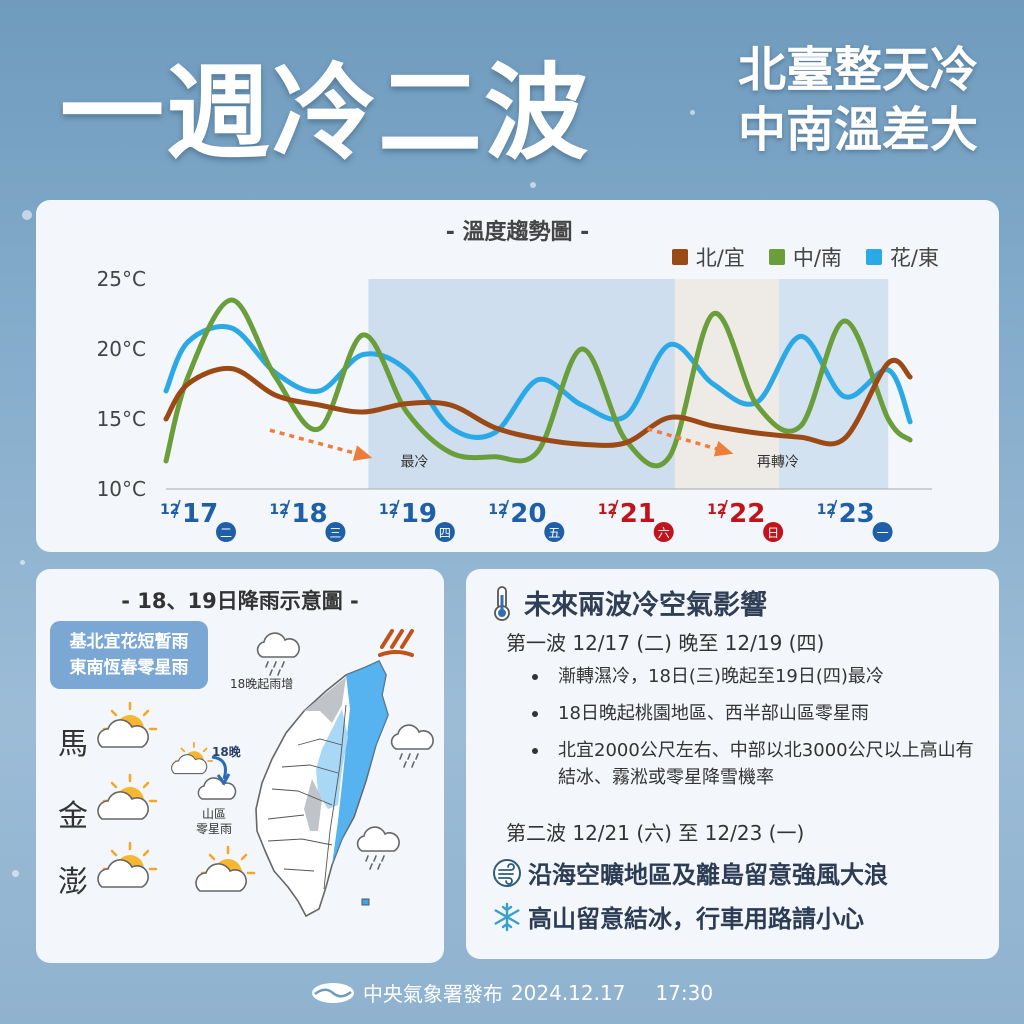 The image size is (1024, 1024). Describe the element at coordinates (214, 814) in the screenshot. I see `map-note-mountain-line-1: 山區` at that location.